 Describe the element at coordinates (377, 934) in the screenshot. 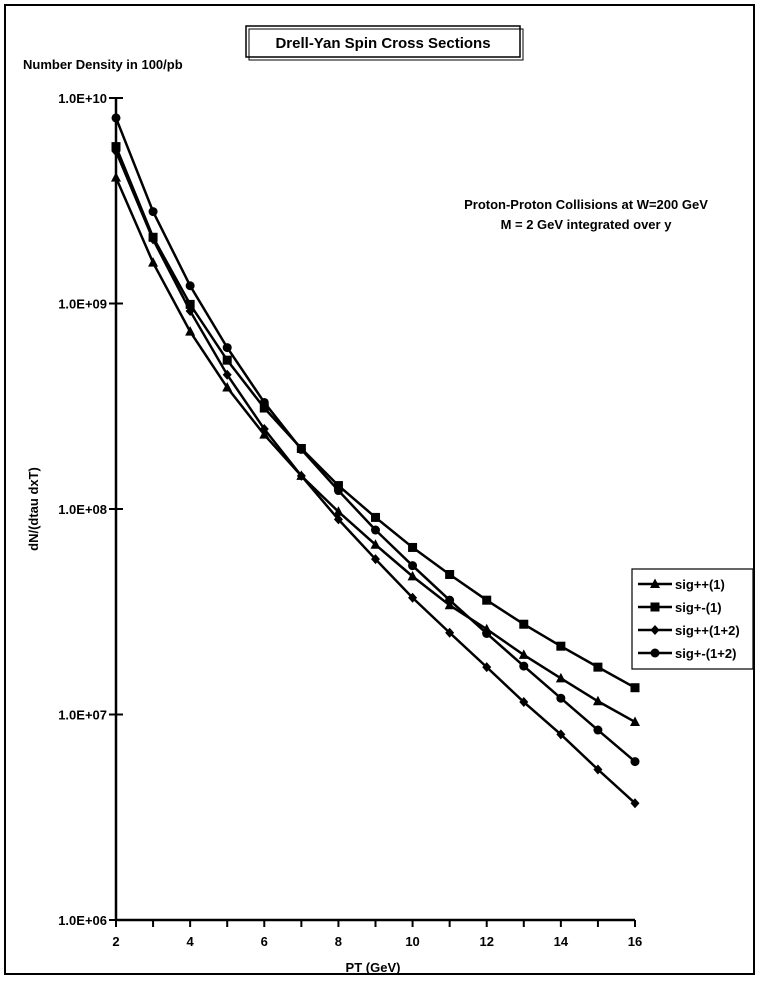

I see `x-ticks: 2 4 6 8 10 12 14 16` at that location.